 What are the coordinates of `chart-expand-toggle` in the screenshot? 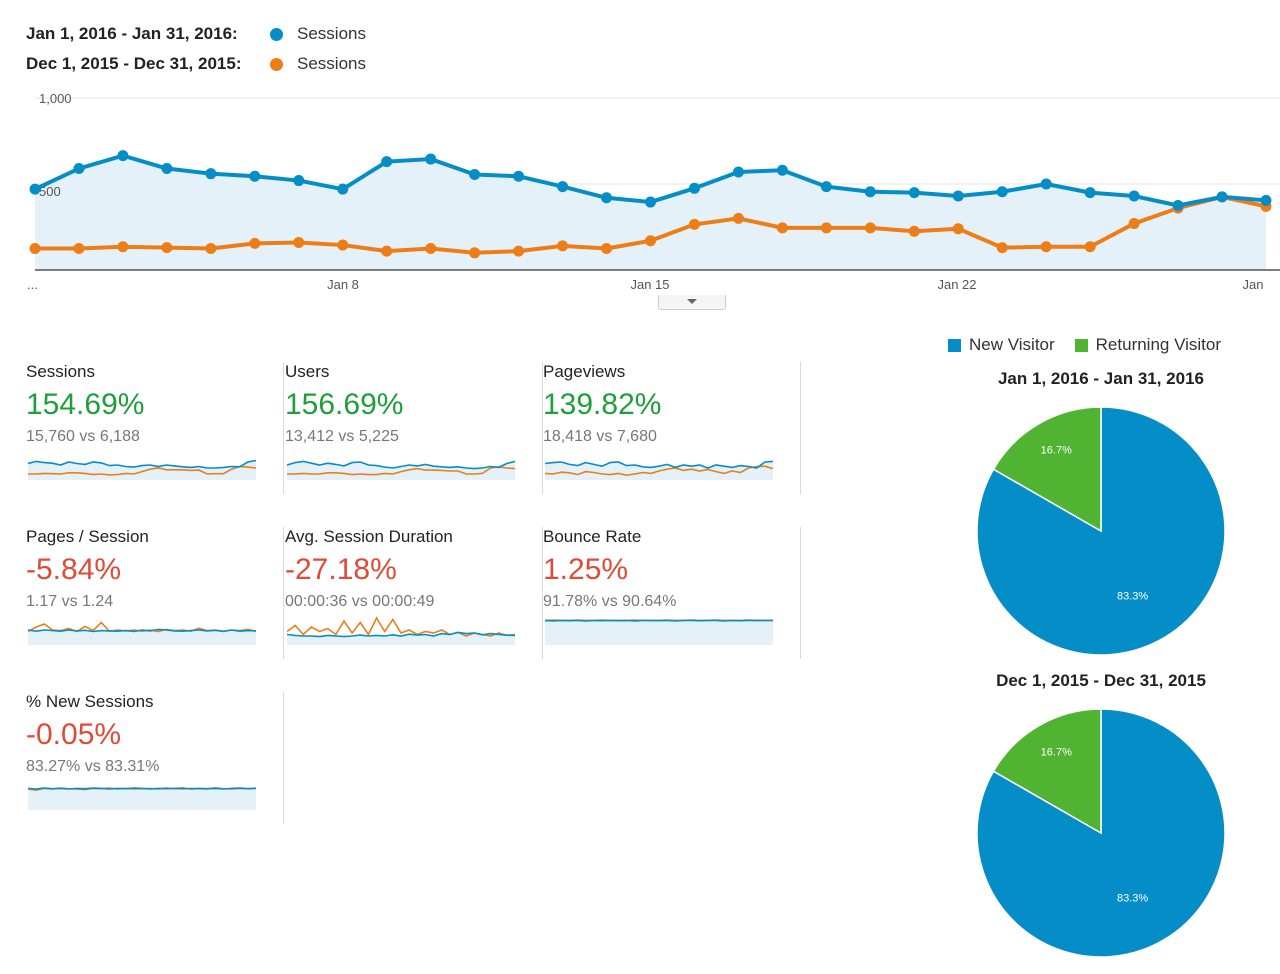 It's located at (692, 302).